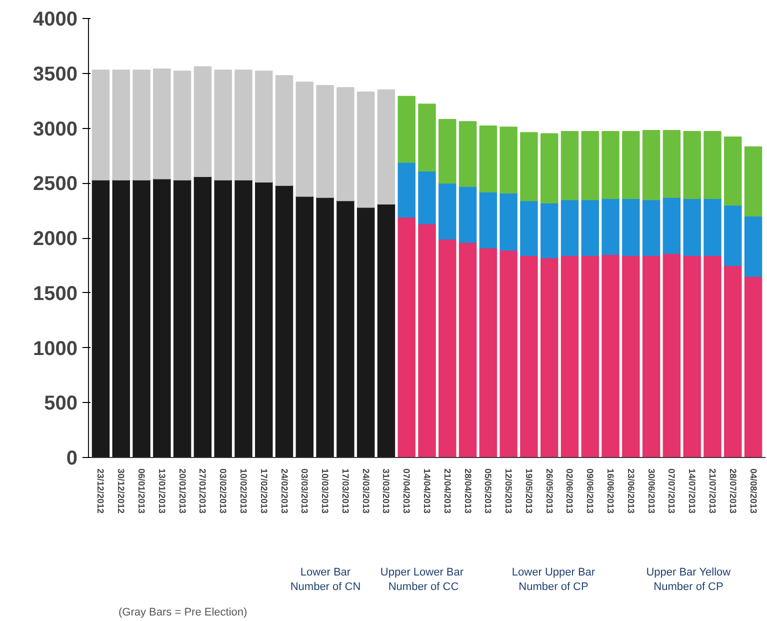  I want to click on x-tick-label: 23/06/2013, so click(631, 491).